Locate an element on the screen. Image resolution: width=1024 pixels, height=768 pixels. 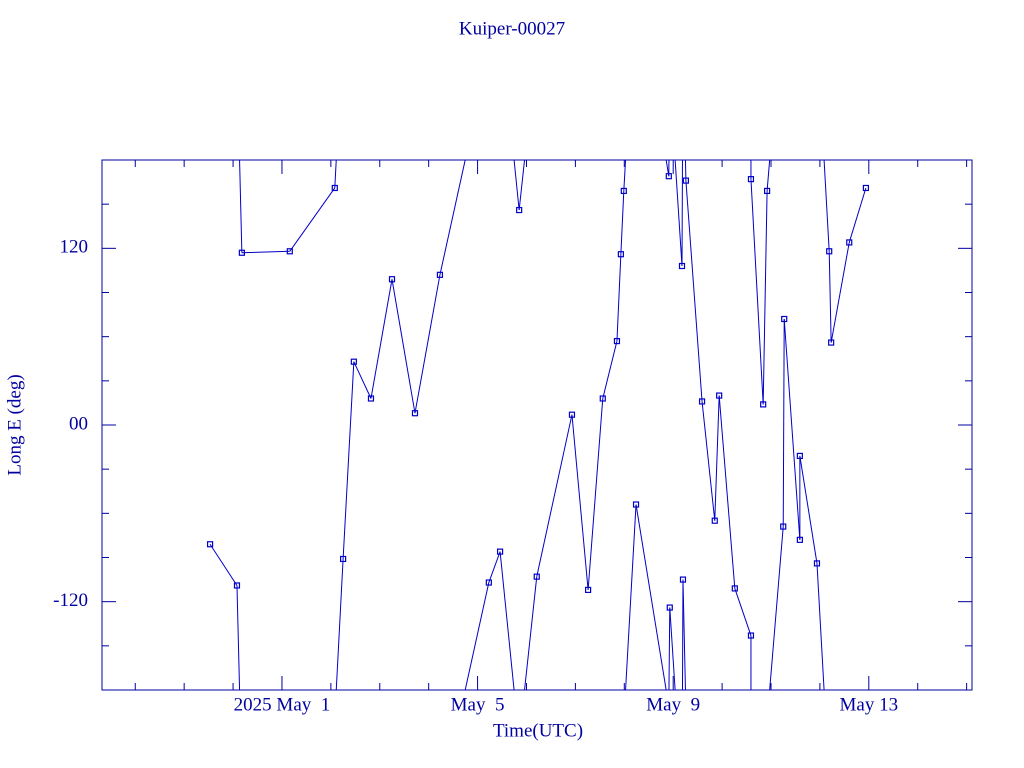
x-axis-label: Time(UTC) is located at coordinates (538, 730).